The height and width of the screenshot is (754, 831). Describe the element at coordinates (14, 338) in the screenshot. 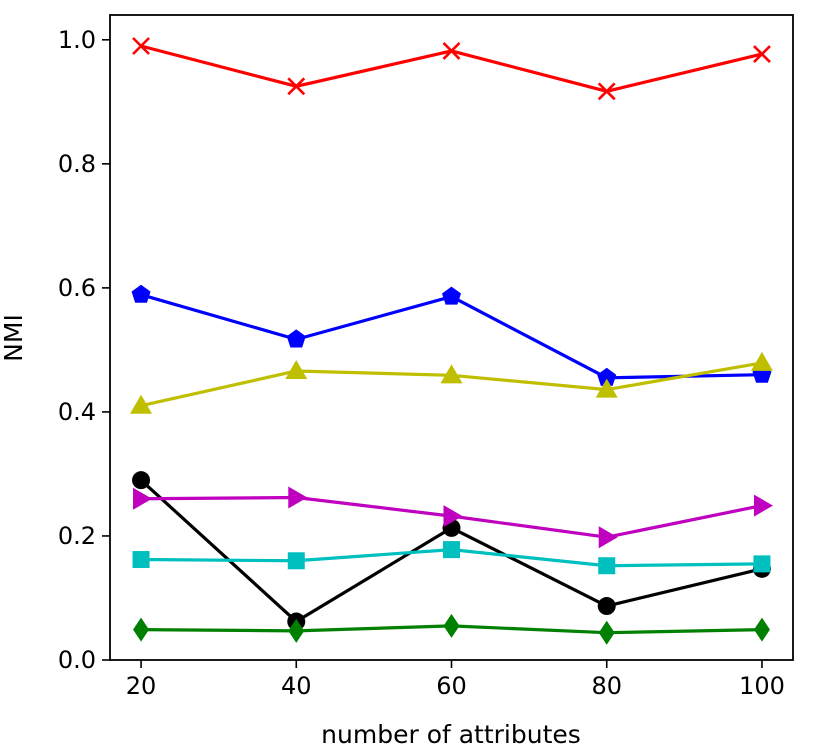

I see `y-axis-label: NMI` at that location.